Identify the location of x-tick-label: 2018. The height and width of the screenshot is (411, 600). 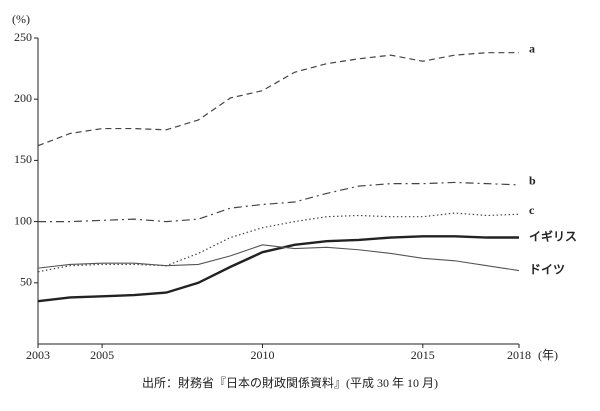
(519, 355).